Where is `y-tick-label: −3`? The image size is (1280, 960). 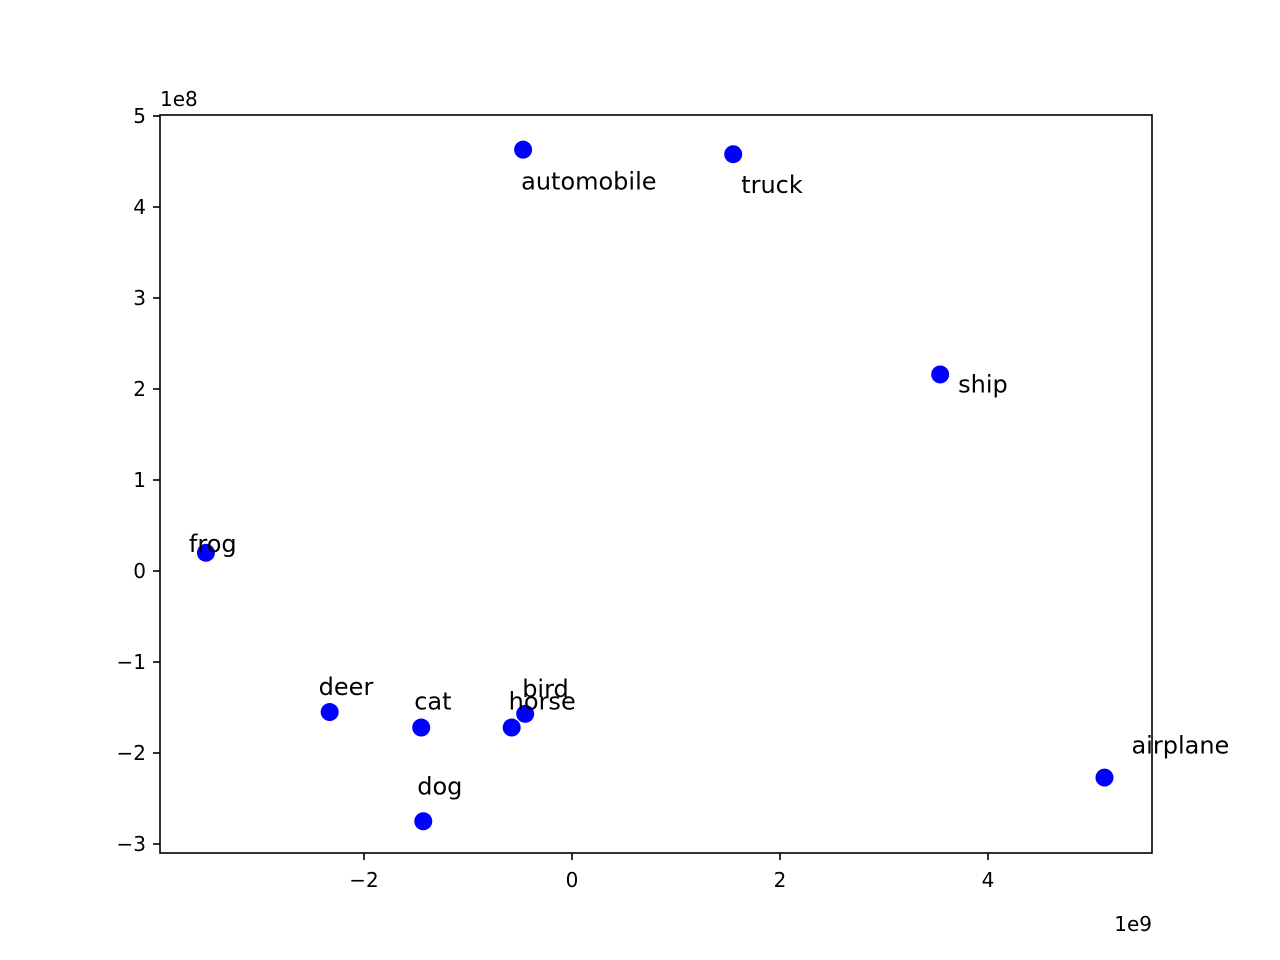 y-tick-label: −3 is located at coordinates (131, 844).